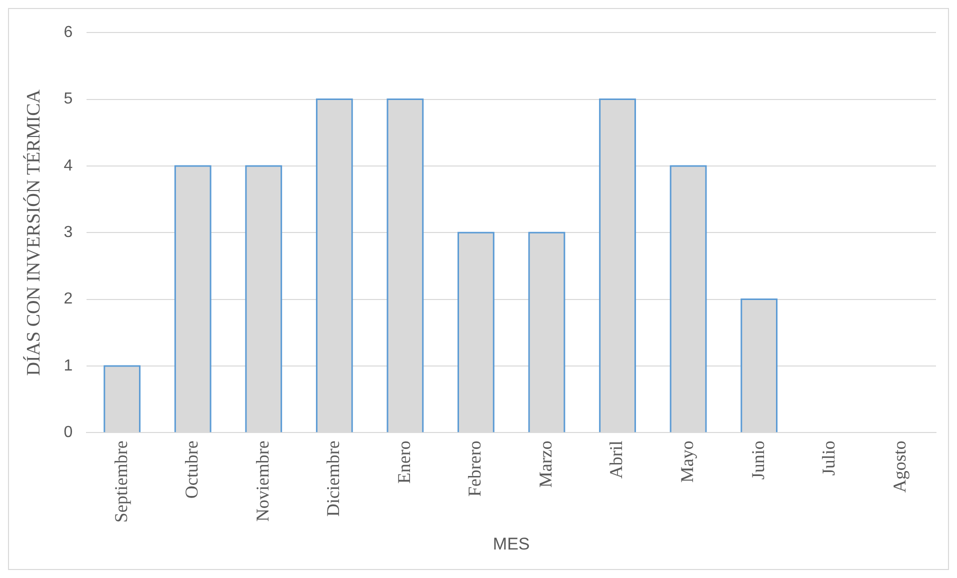 The width and height of the screenshot is (957, 578). I want to click on y-tick-label: 6, so click(68, 33).